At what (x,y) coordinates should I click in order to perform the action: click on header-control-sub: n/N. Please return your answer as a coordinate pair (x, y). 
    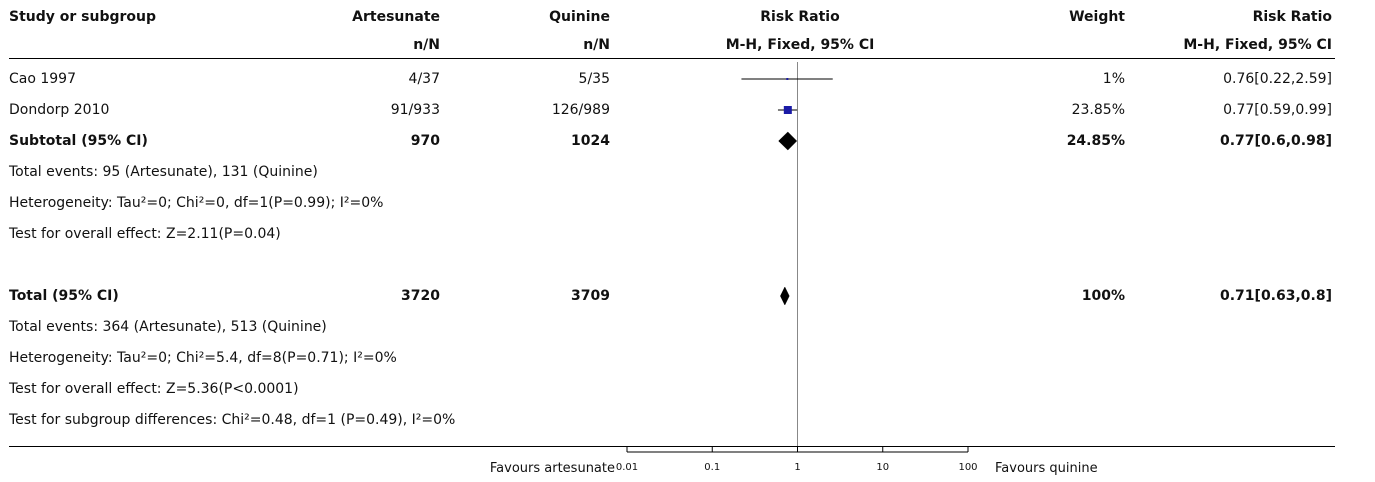
    Looking at the image, I should click on (596, 45).